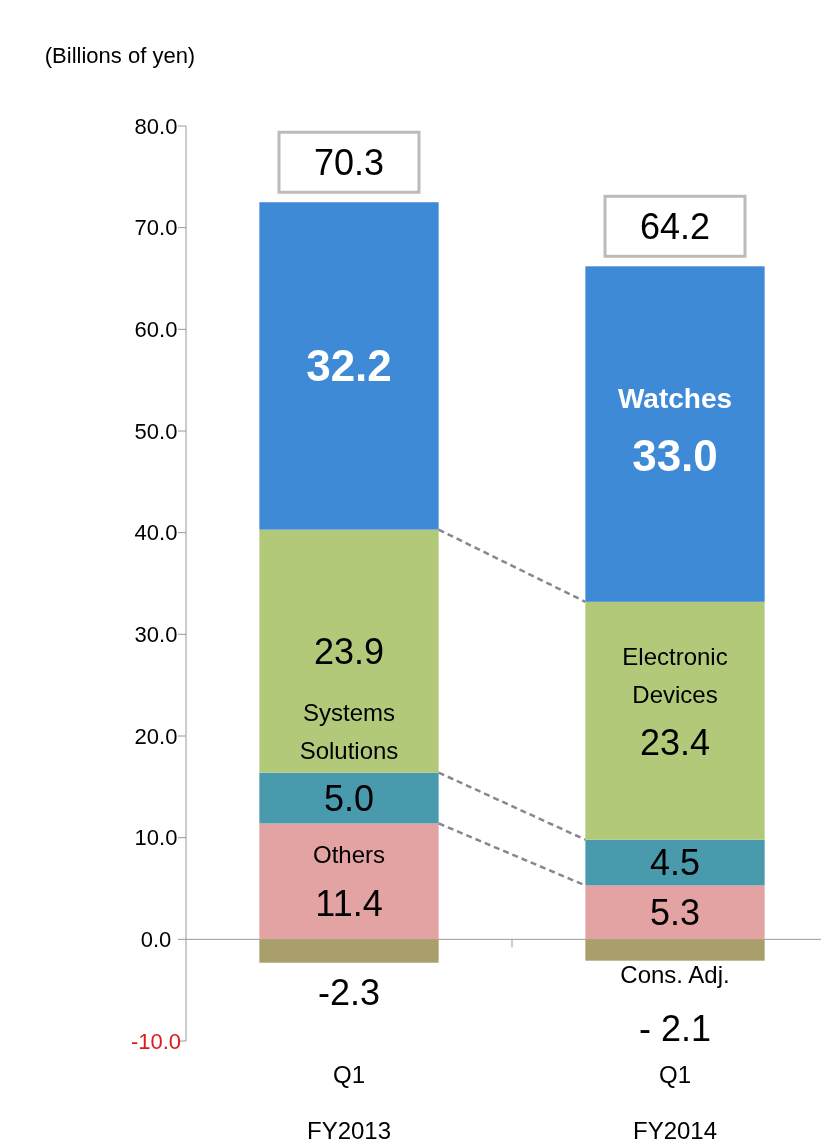 The image size is (821, 1143). I want to click on total-label: 64.2, so click(675, 226).